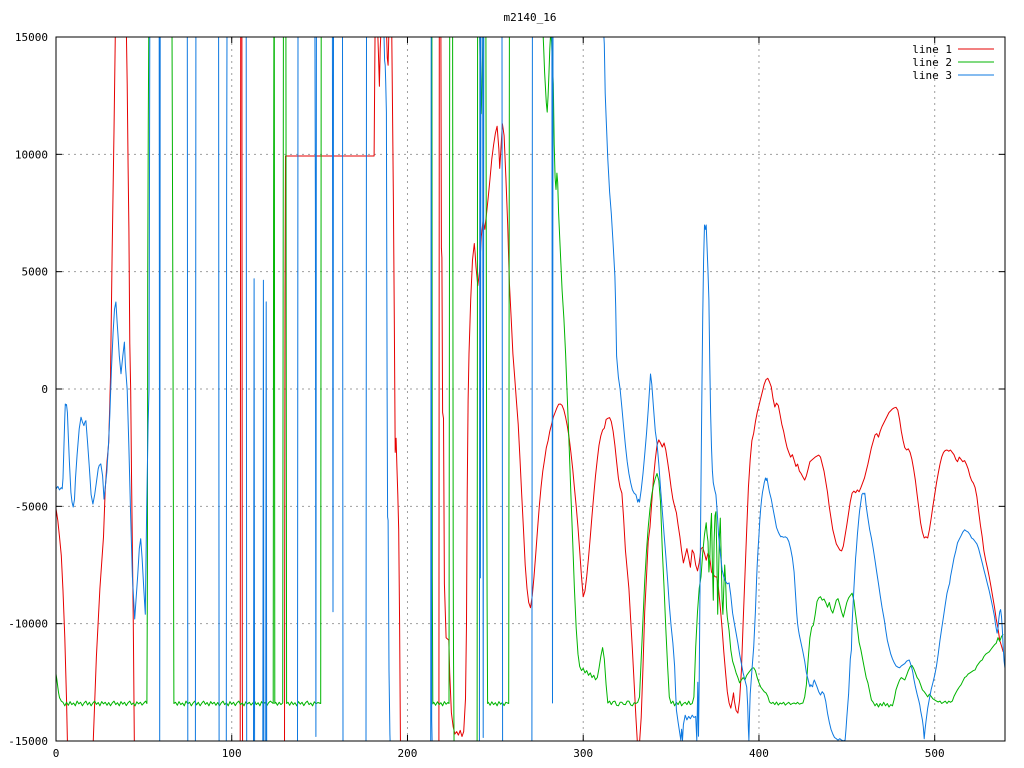 This screenshot has height=768, width=1024. I want to click on y-tick-label: 0, so click(44, 389).